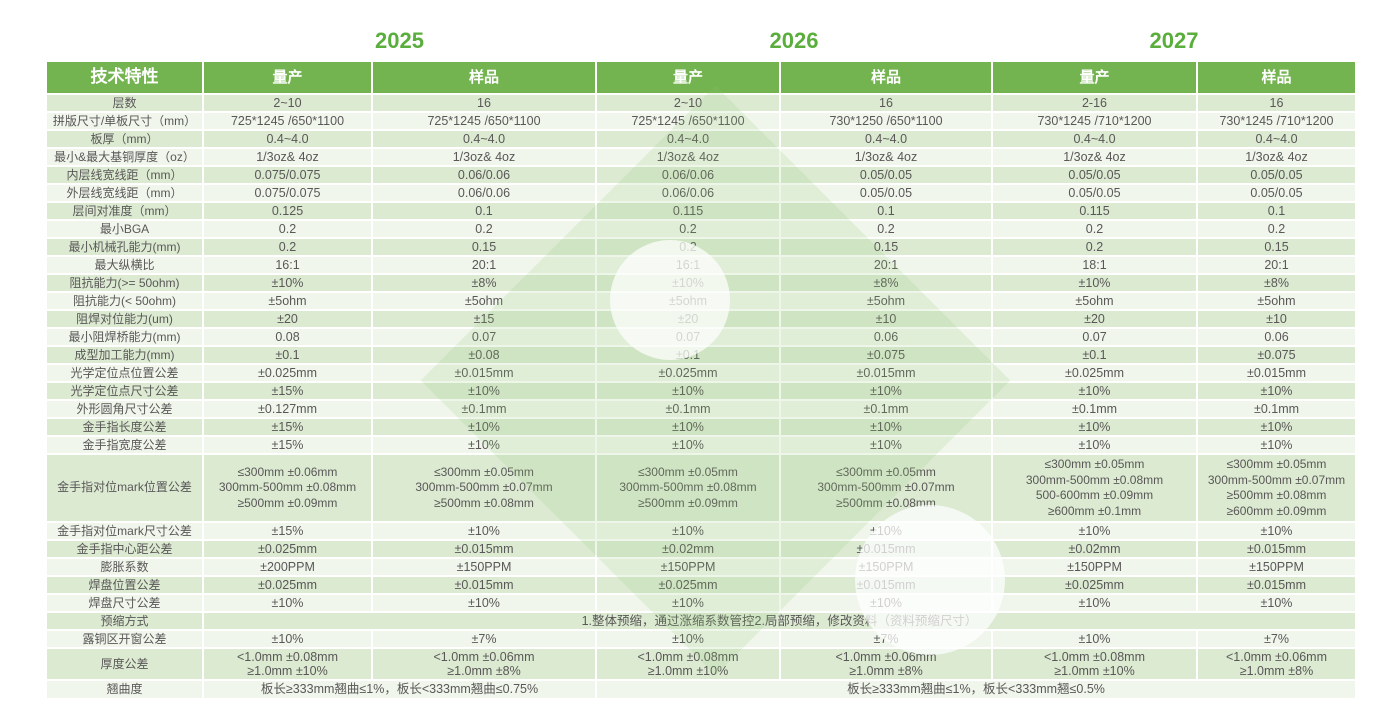 This screenshot has width=1400, height=728. I want to click on row-label: 金手指中心距公差, so click(124, 549).